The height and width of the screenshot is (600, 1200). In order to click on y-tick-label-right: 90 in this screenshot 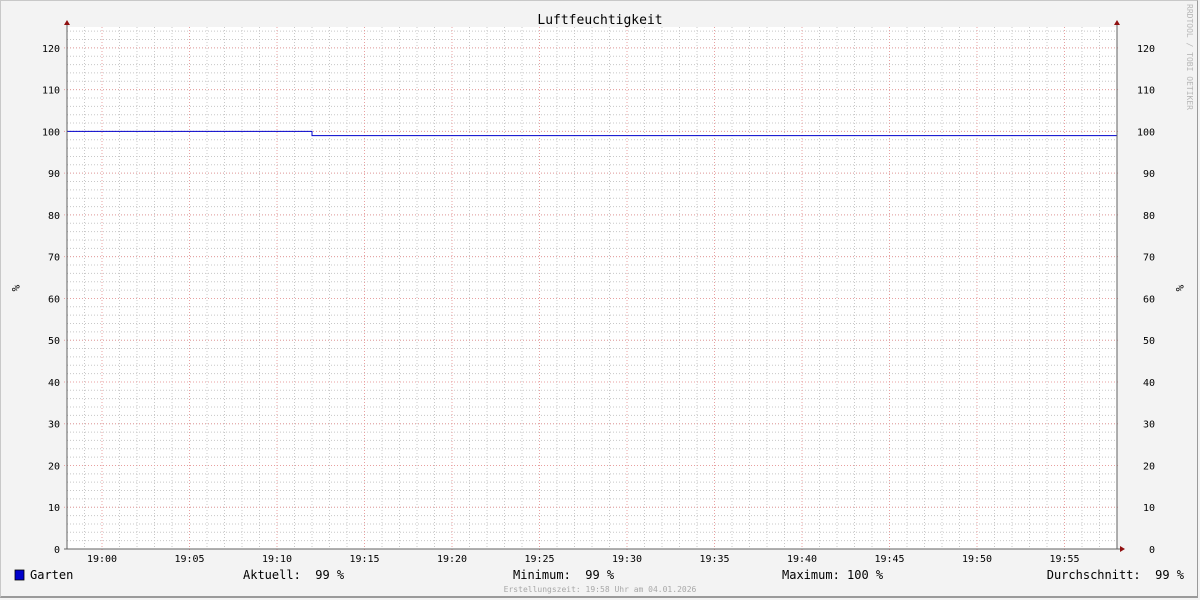, I will do `click(1149, 174)`.